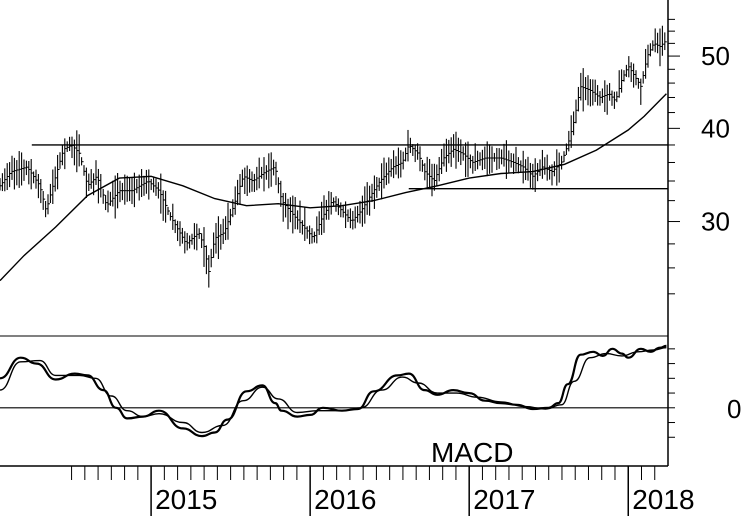  I want to click on year-label: 2015, so click(186, 499).